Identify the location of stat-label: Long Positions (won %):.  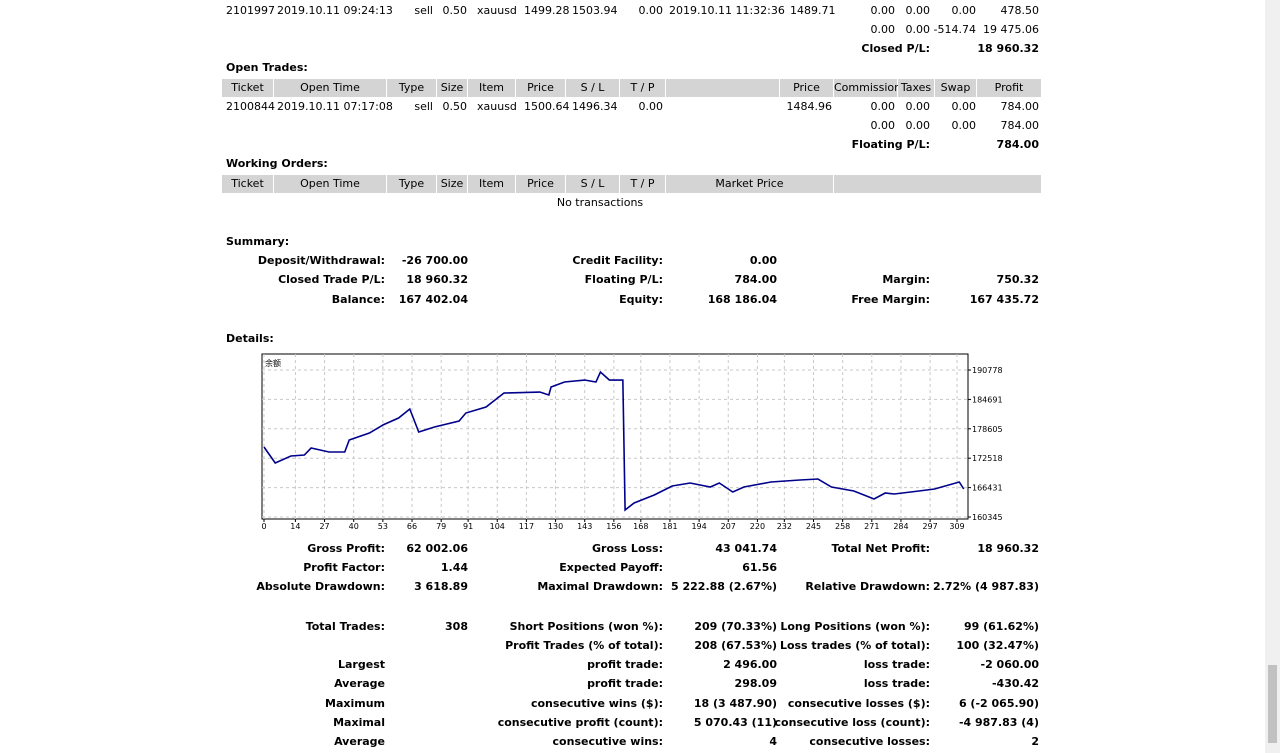
(855, 626).